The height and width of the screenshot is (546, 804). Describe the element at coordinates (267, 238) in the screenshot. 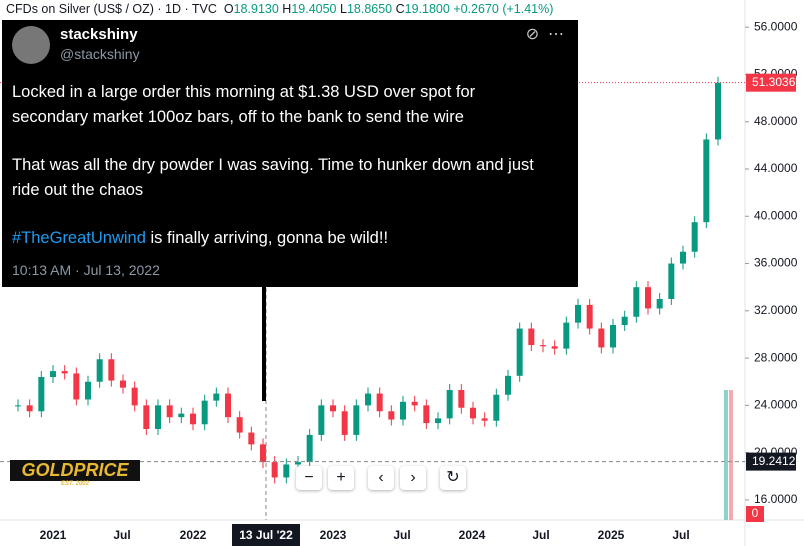

I see `text: is finally arriving, gonna be wild!!` at that location.